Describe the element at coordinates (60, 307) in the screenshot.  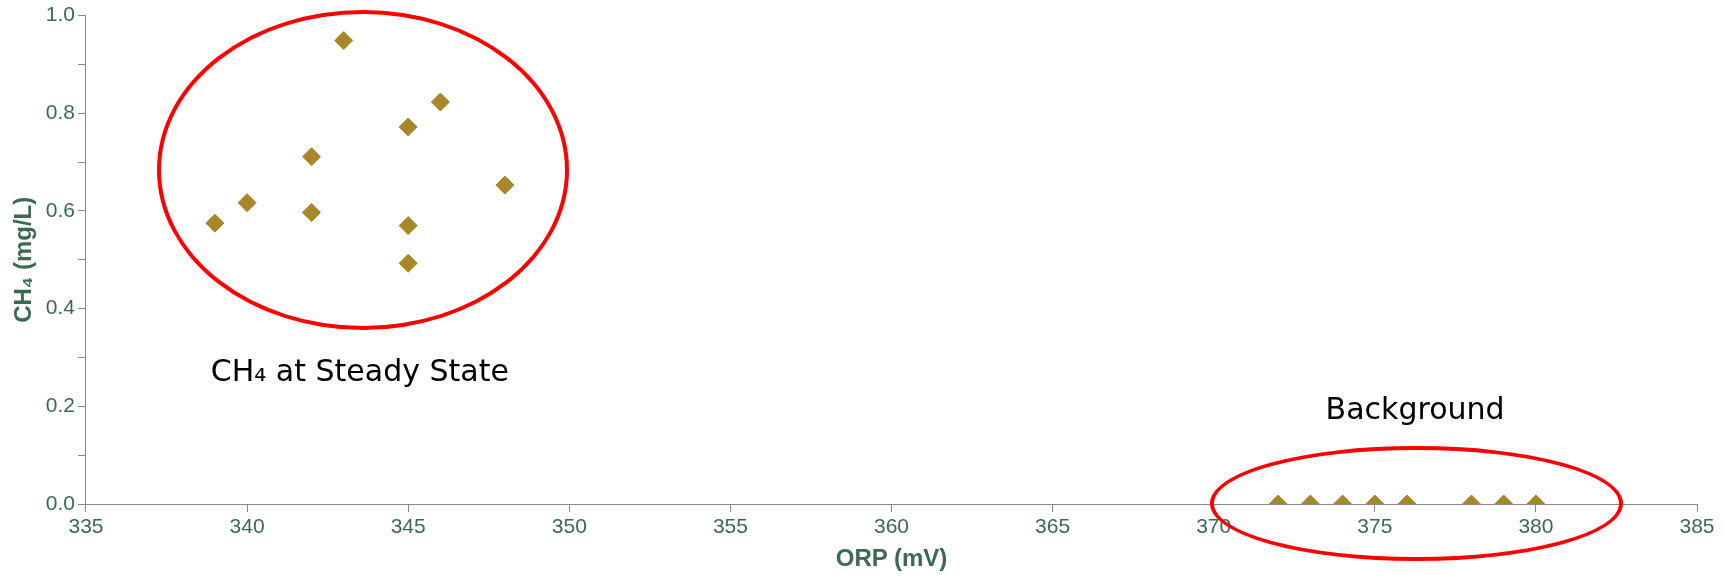
I see `y-tick-label: 0.4` at that location.